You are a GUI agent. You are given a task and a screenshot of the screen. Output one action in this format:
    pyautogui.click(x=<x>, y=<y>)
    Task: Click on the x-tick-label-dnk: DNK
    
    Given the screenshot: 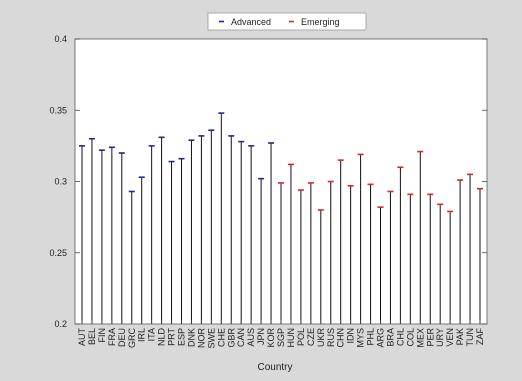 What is the action you would take?
    pyautogui.click(x=191, y=337)
    